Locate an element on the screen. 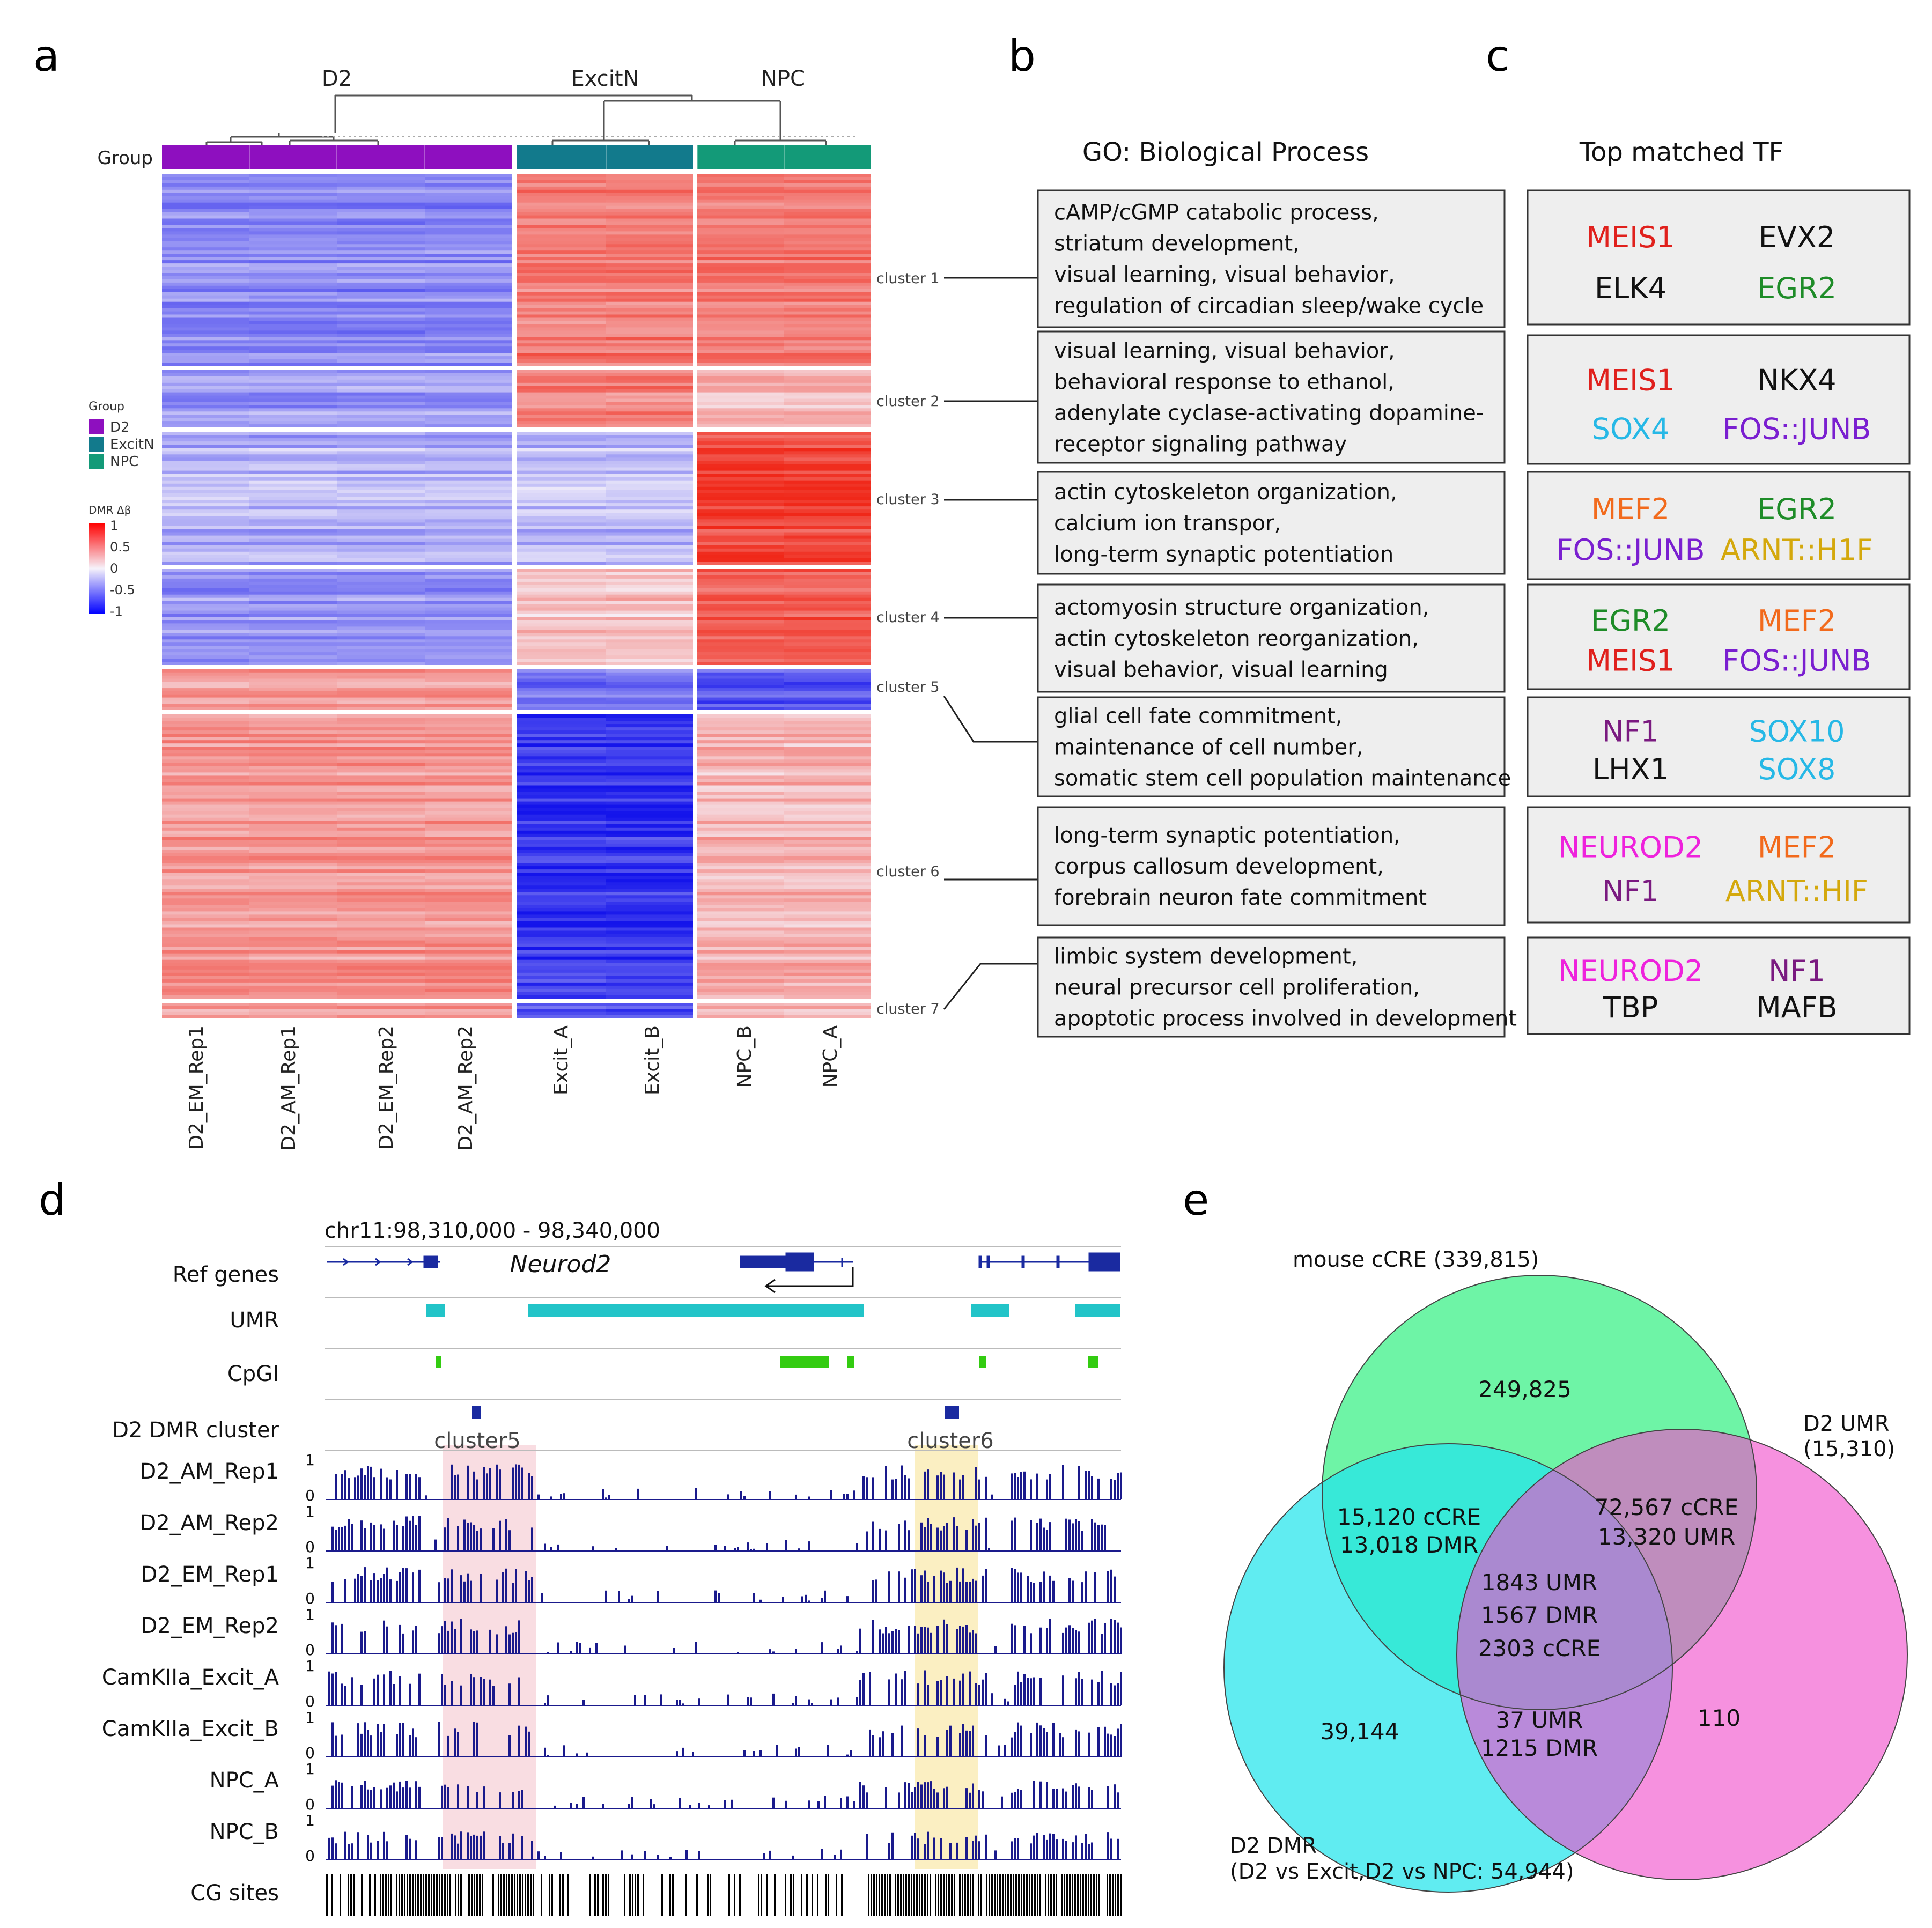 The image size is (1932, 1928). cluster-label-3: cluster 3 is located at coordinates (908, 499).